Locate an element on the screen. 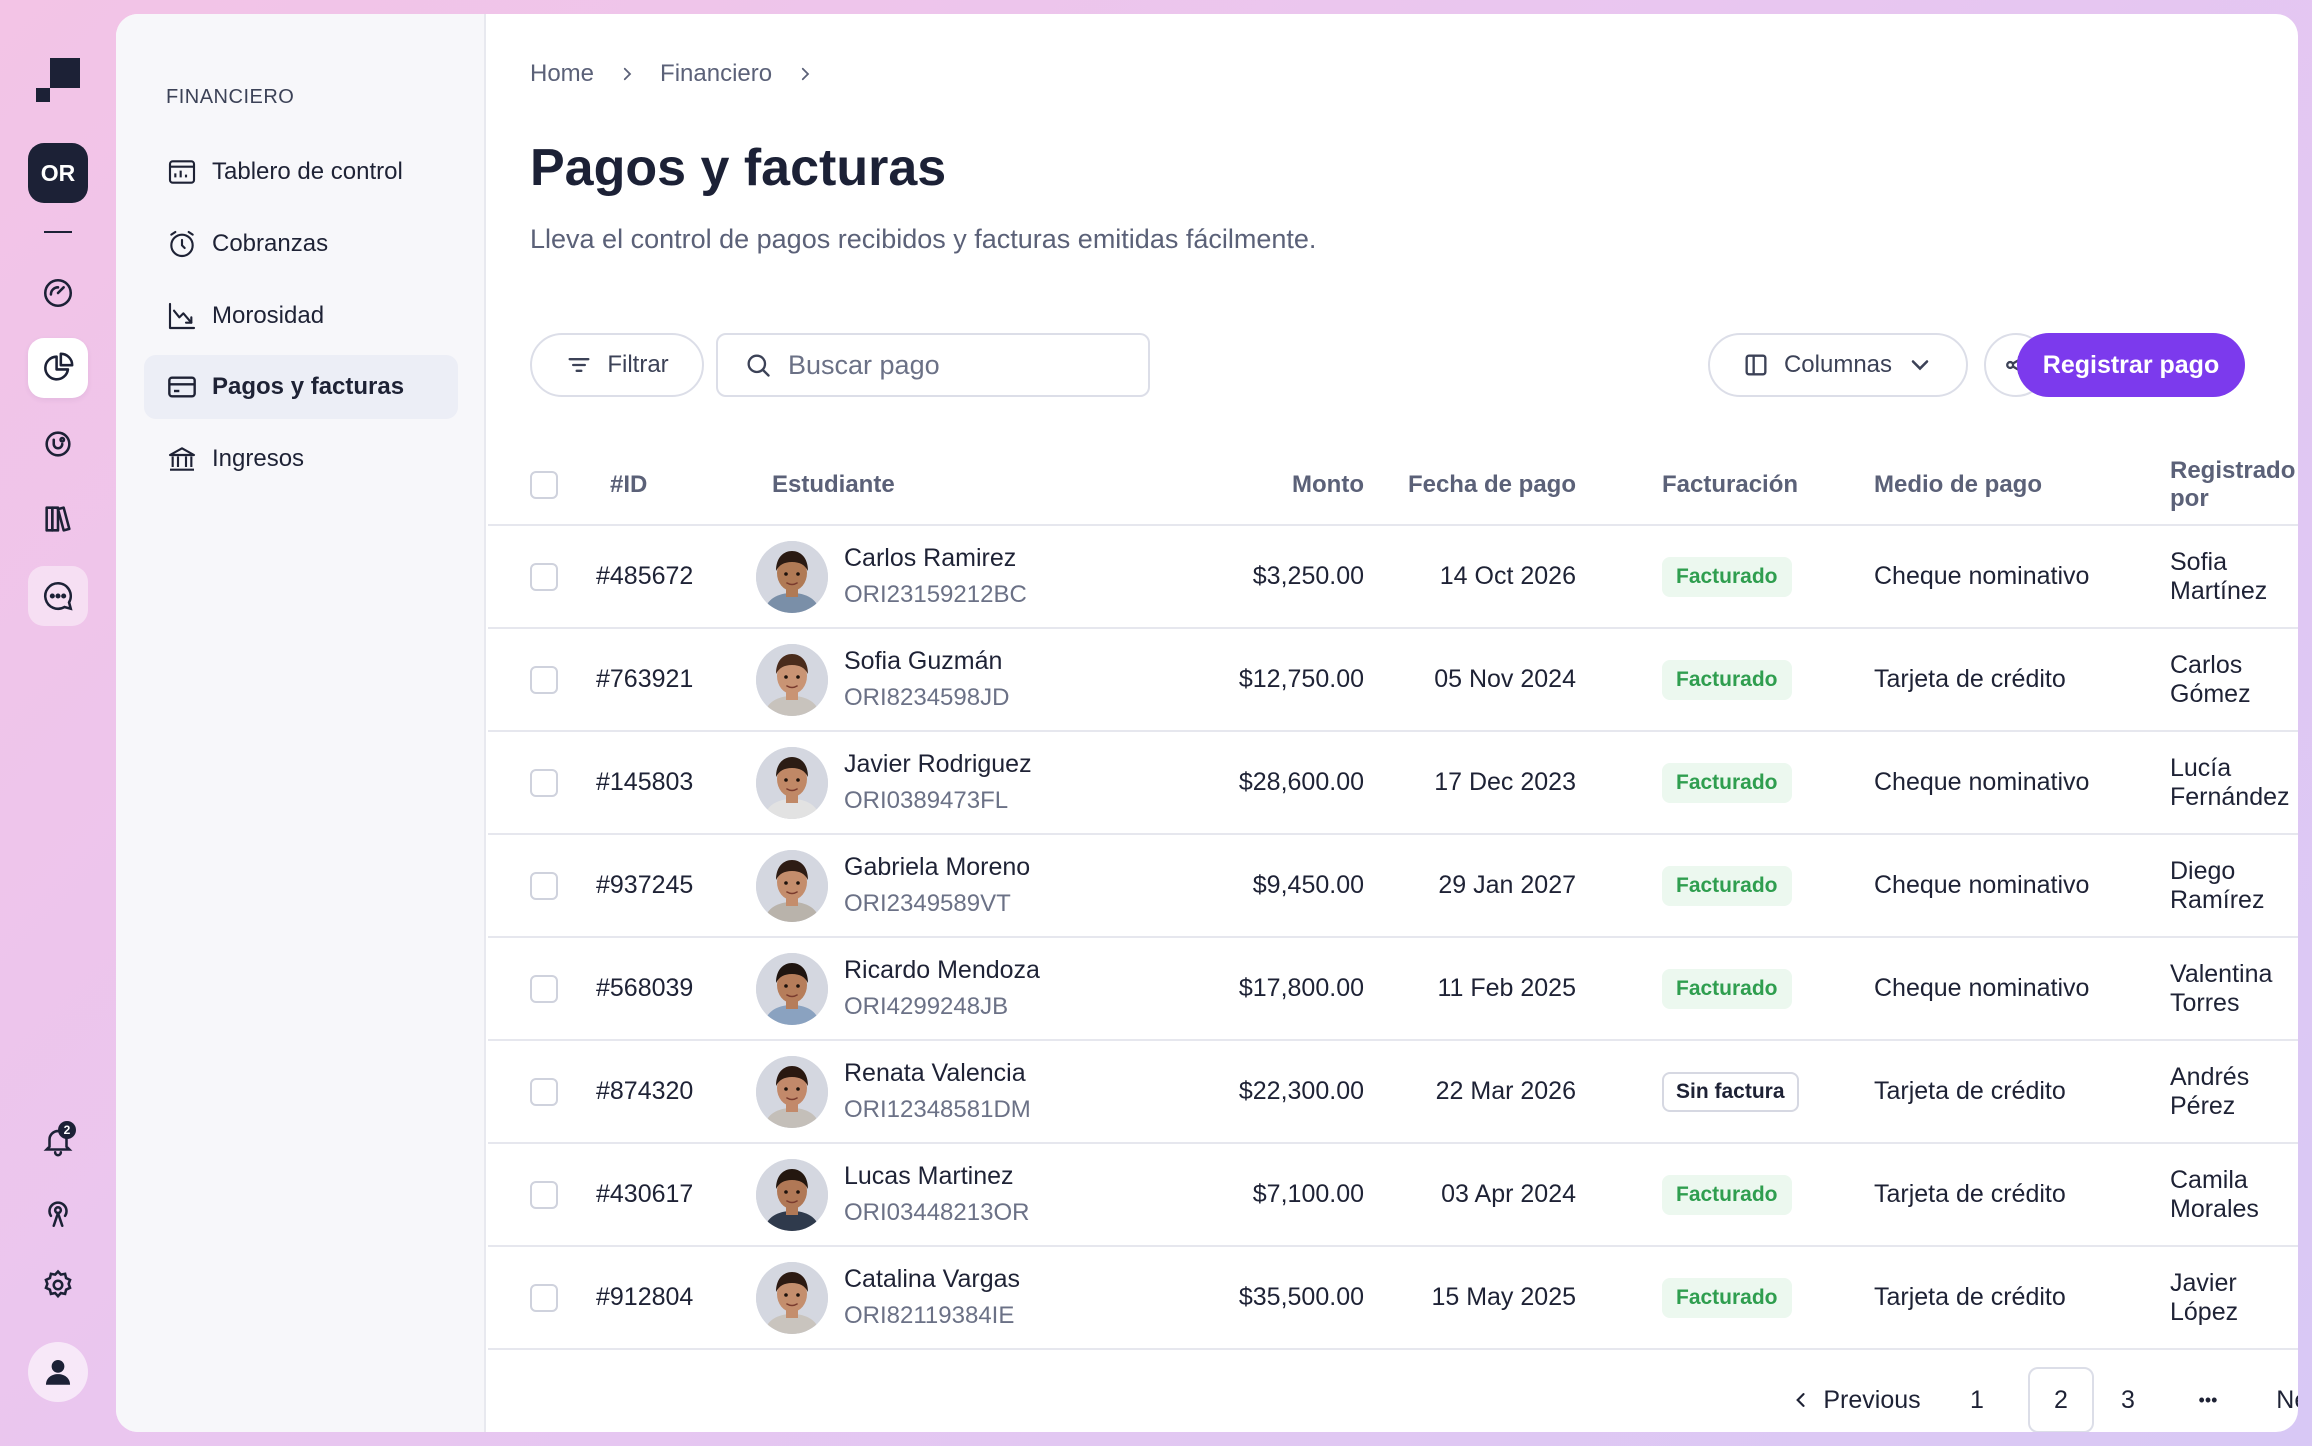  select-all-checkbox is located at coordinates (544, 485).